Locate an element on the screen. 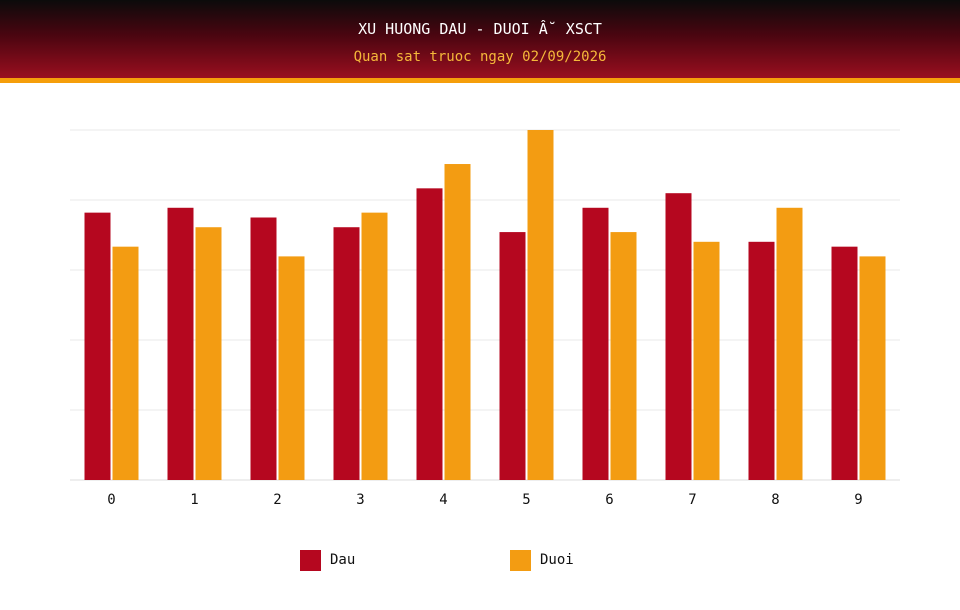 The image size is (960, 610). x-tick-label: 1 is located at coordinates (194, 500).